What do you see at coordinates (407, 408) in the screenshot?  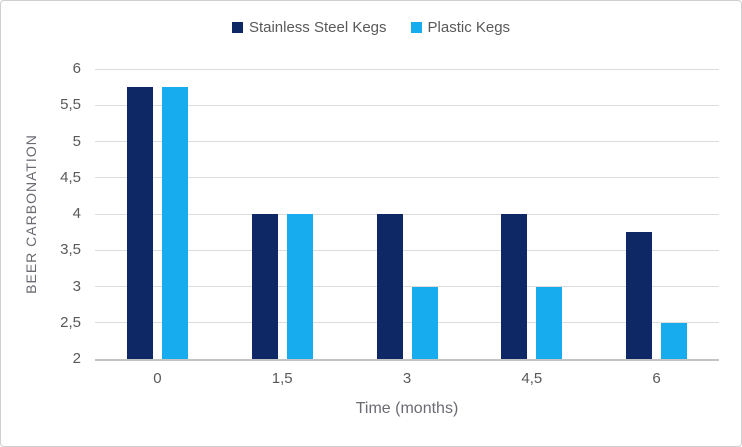 I see `x-axis-title: Time (months)` at bounding box center [407, 408].